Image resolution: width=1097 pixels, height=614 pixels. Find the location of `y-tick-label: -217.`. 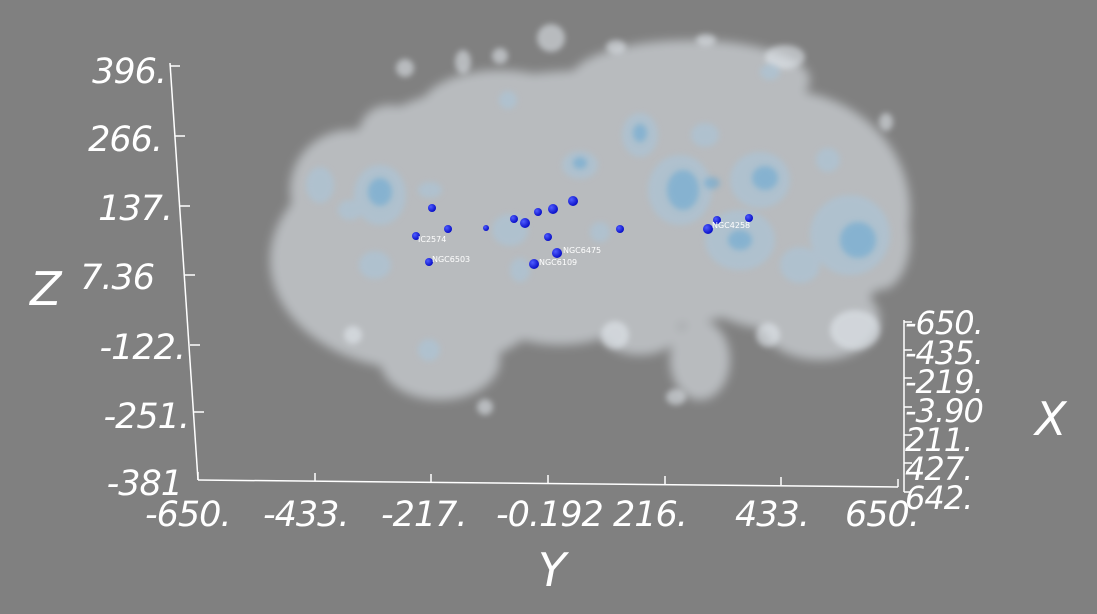

y-tick-label: -217. is located at coordinates (424, 515).